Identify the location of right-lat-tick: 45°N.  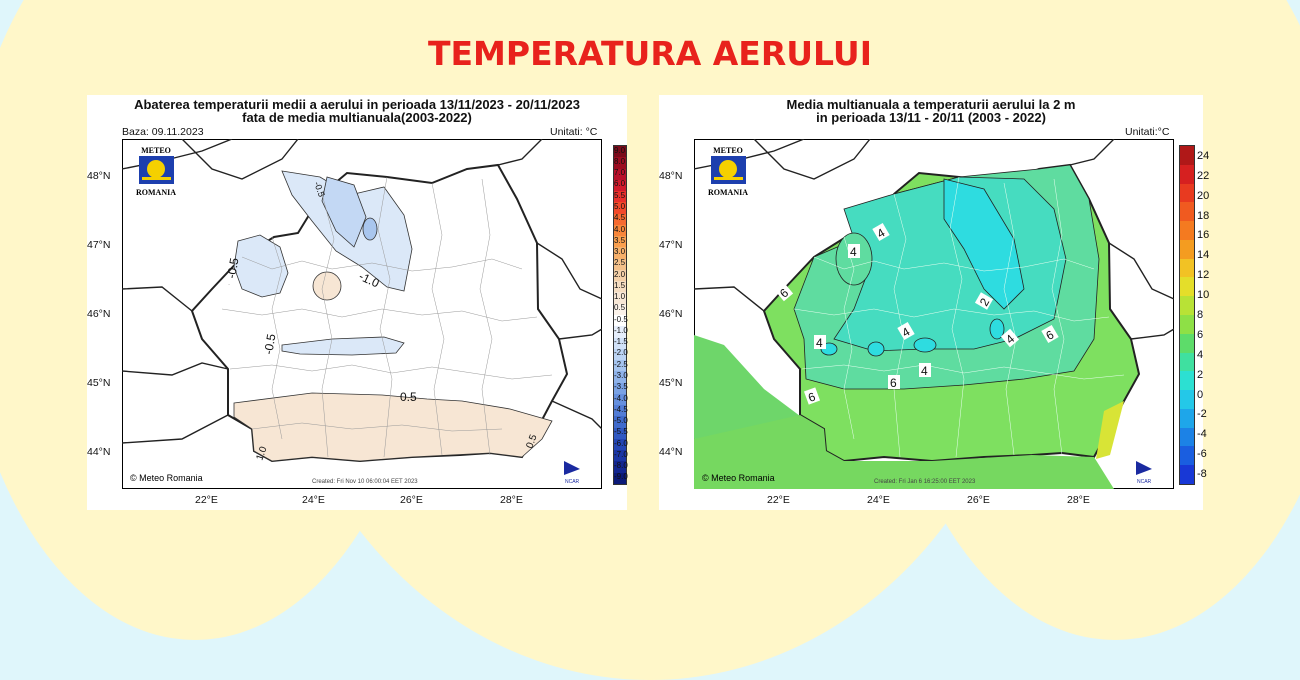
(671, 383).